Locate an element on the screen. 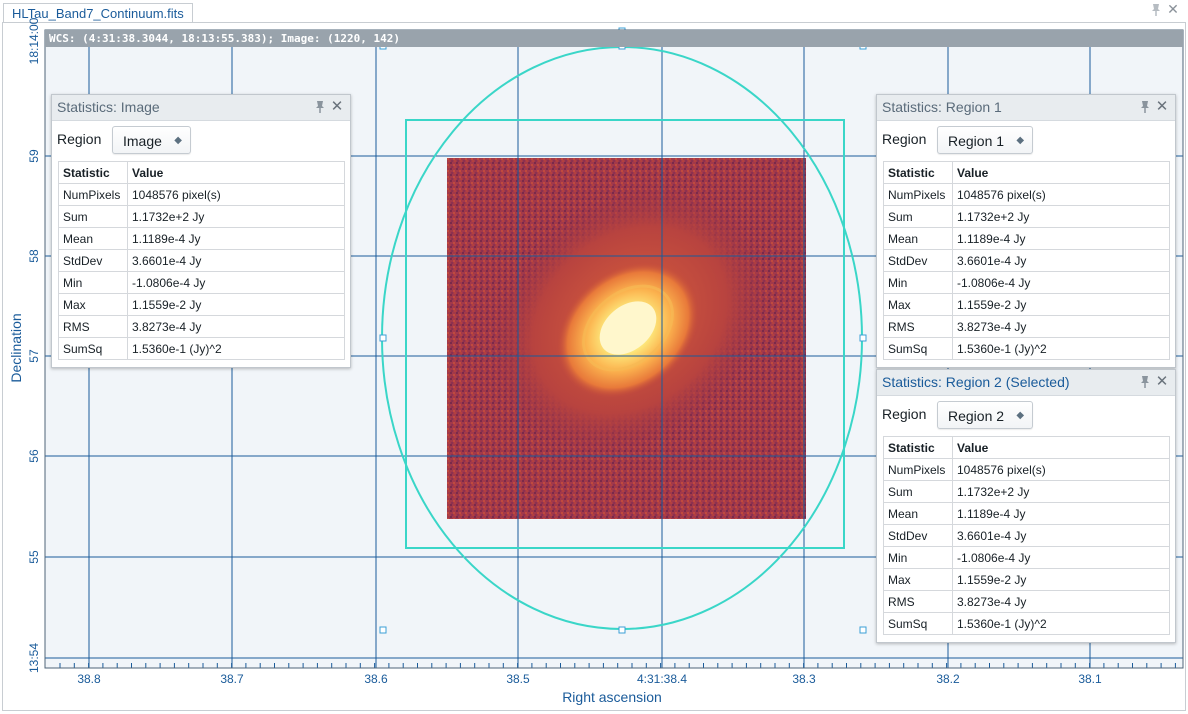 This screenshot has height=714, width=1188. region-selector-row: Region Region 1 ◆ is located at coordinates (1026, 141).